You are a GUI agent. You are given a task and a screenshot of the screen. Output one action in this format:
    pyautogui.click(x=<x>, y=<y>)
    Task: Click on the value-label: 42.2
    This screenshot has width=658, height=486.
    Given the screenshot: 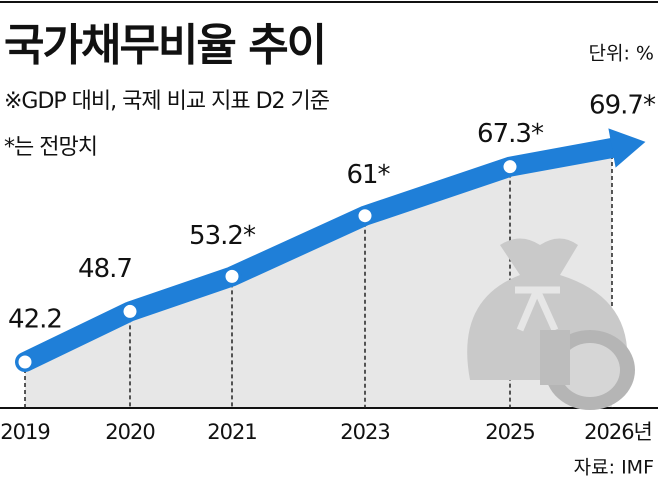 What is the action you would take?
    pyautogui.click(x=35, y=320)
    